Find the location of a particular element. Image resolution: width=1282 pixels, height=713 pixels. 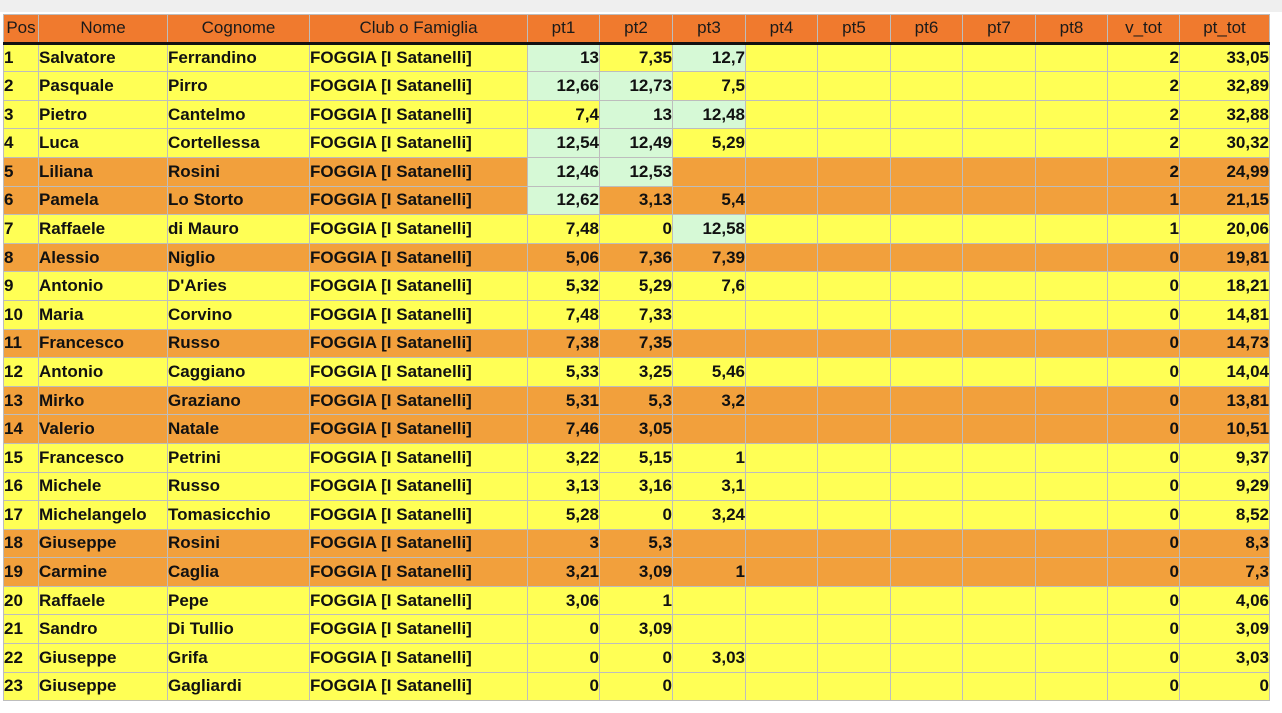

cell-pt3: 12,58 is located at coordinates (709, 229).